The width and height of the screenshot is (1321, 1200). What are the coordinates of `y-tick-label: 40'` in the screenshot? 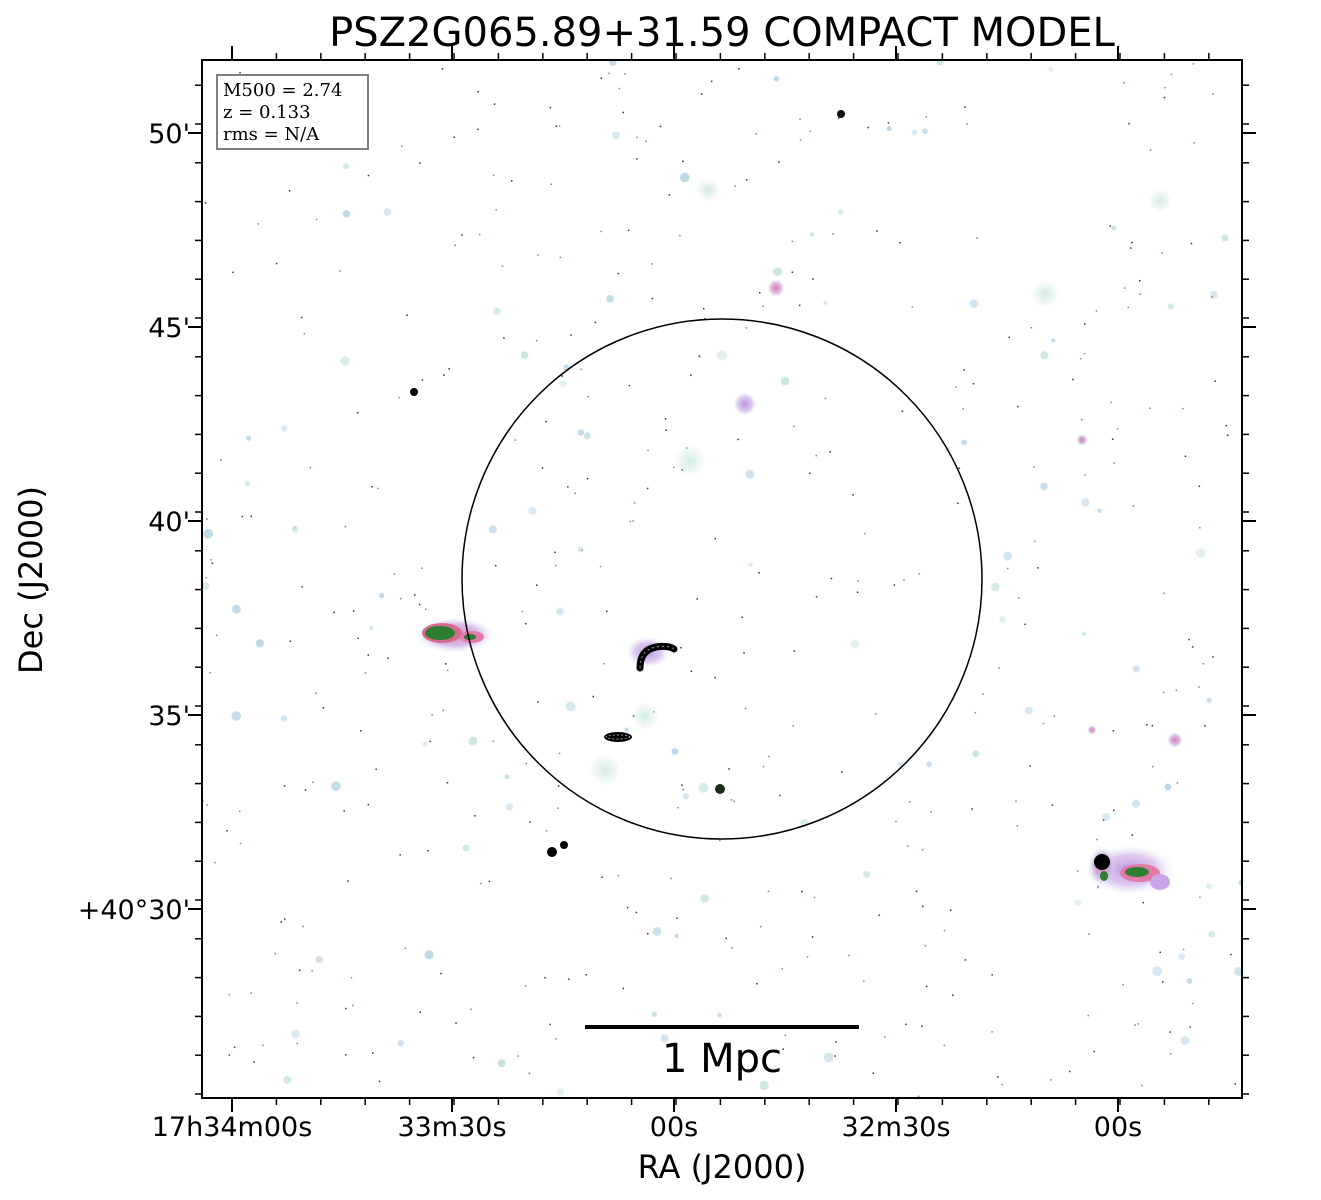 It's located at (169, 522).